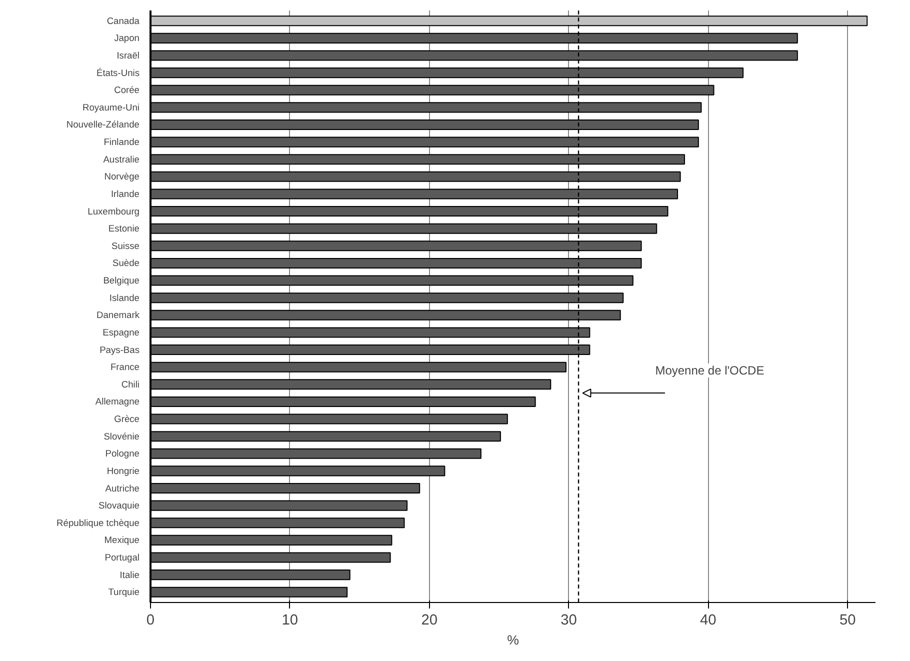  I want to click on y-tick-label: Belgique, so click(121, 281).